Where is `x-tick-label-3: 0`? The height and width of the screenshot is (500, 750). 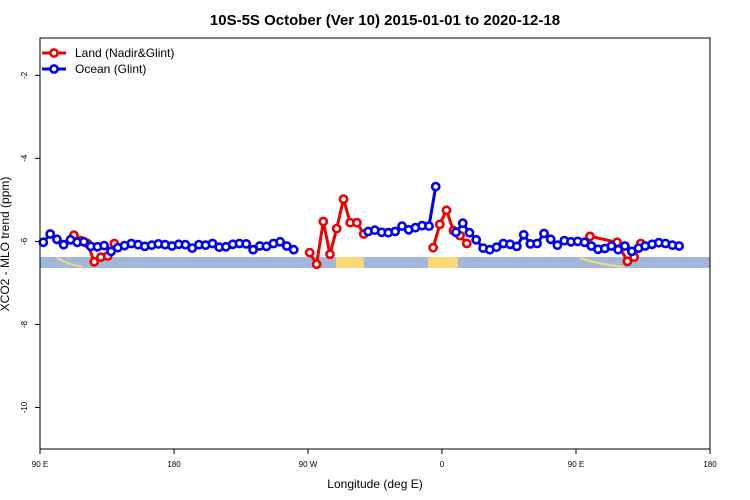 x-tick-label-3: 0 is located at coordinates (442, 464).